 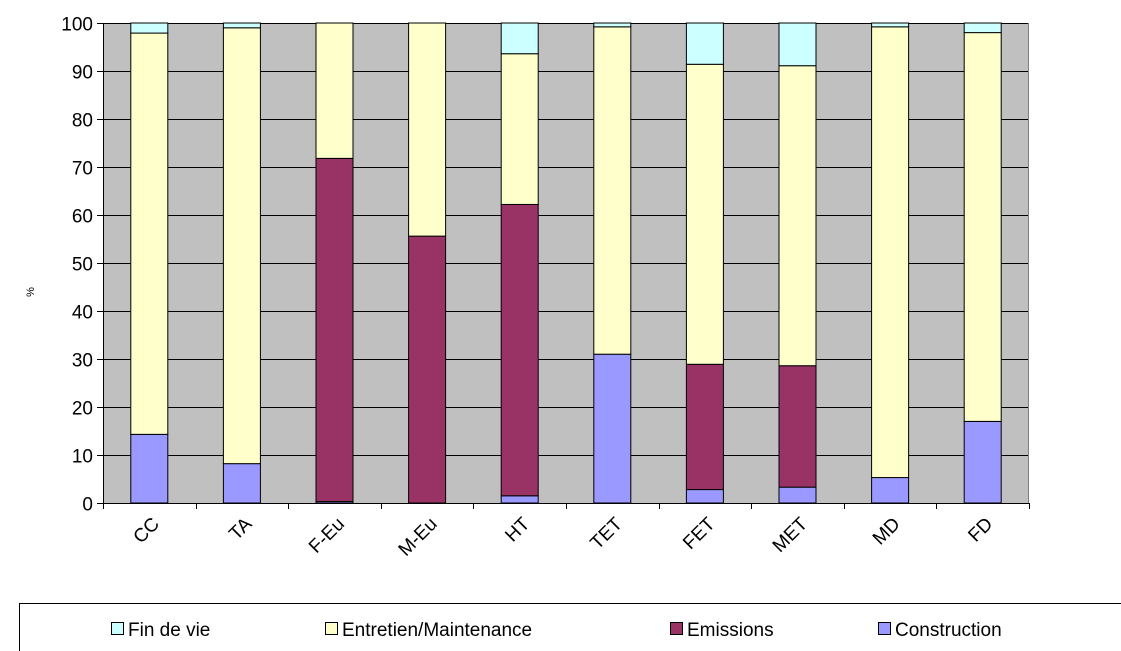 What do you see at coordinates (418, 537) in the screenshot?
I see `x-tick-label: M-Eu` at bounding box center [418, 537].